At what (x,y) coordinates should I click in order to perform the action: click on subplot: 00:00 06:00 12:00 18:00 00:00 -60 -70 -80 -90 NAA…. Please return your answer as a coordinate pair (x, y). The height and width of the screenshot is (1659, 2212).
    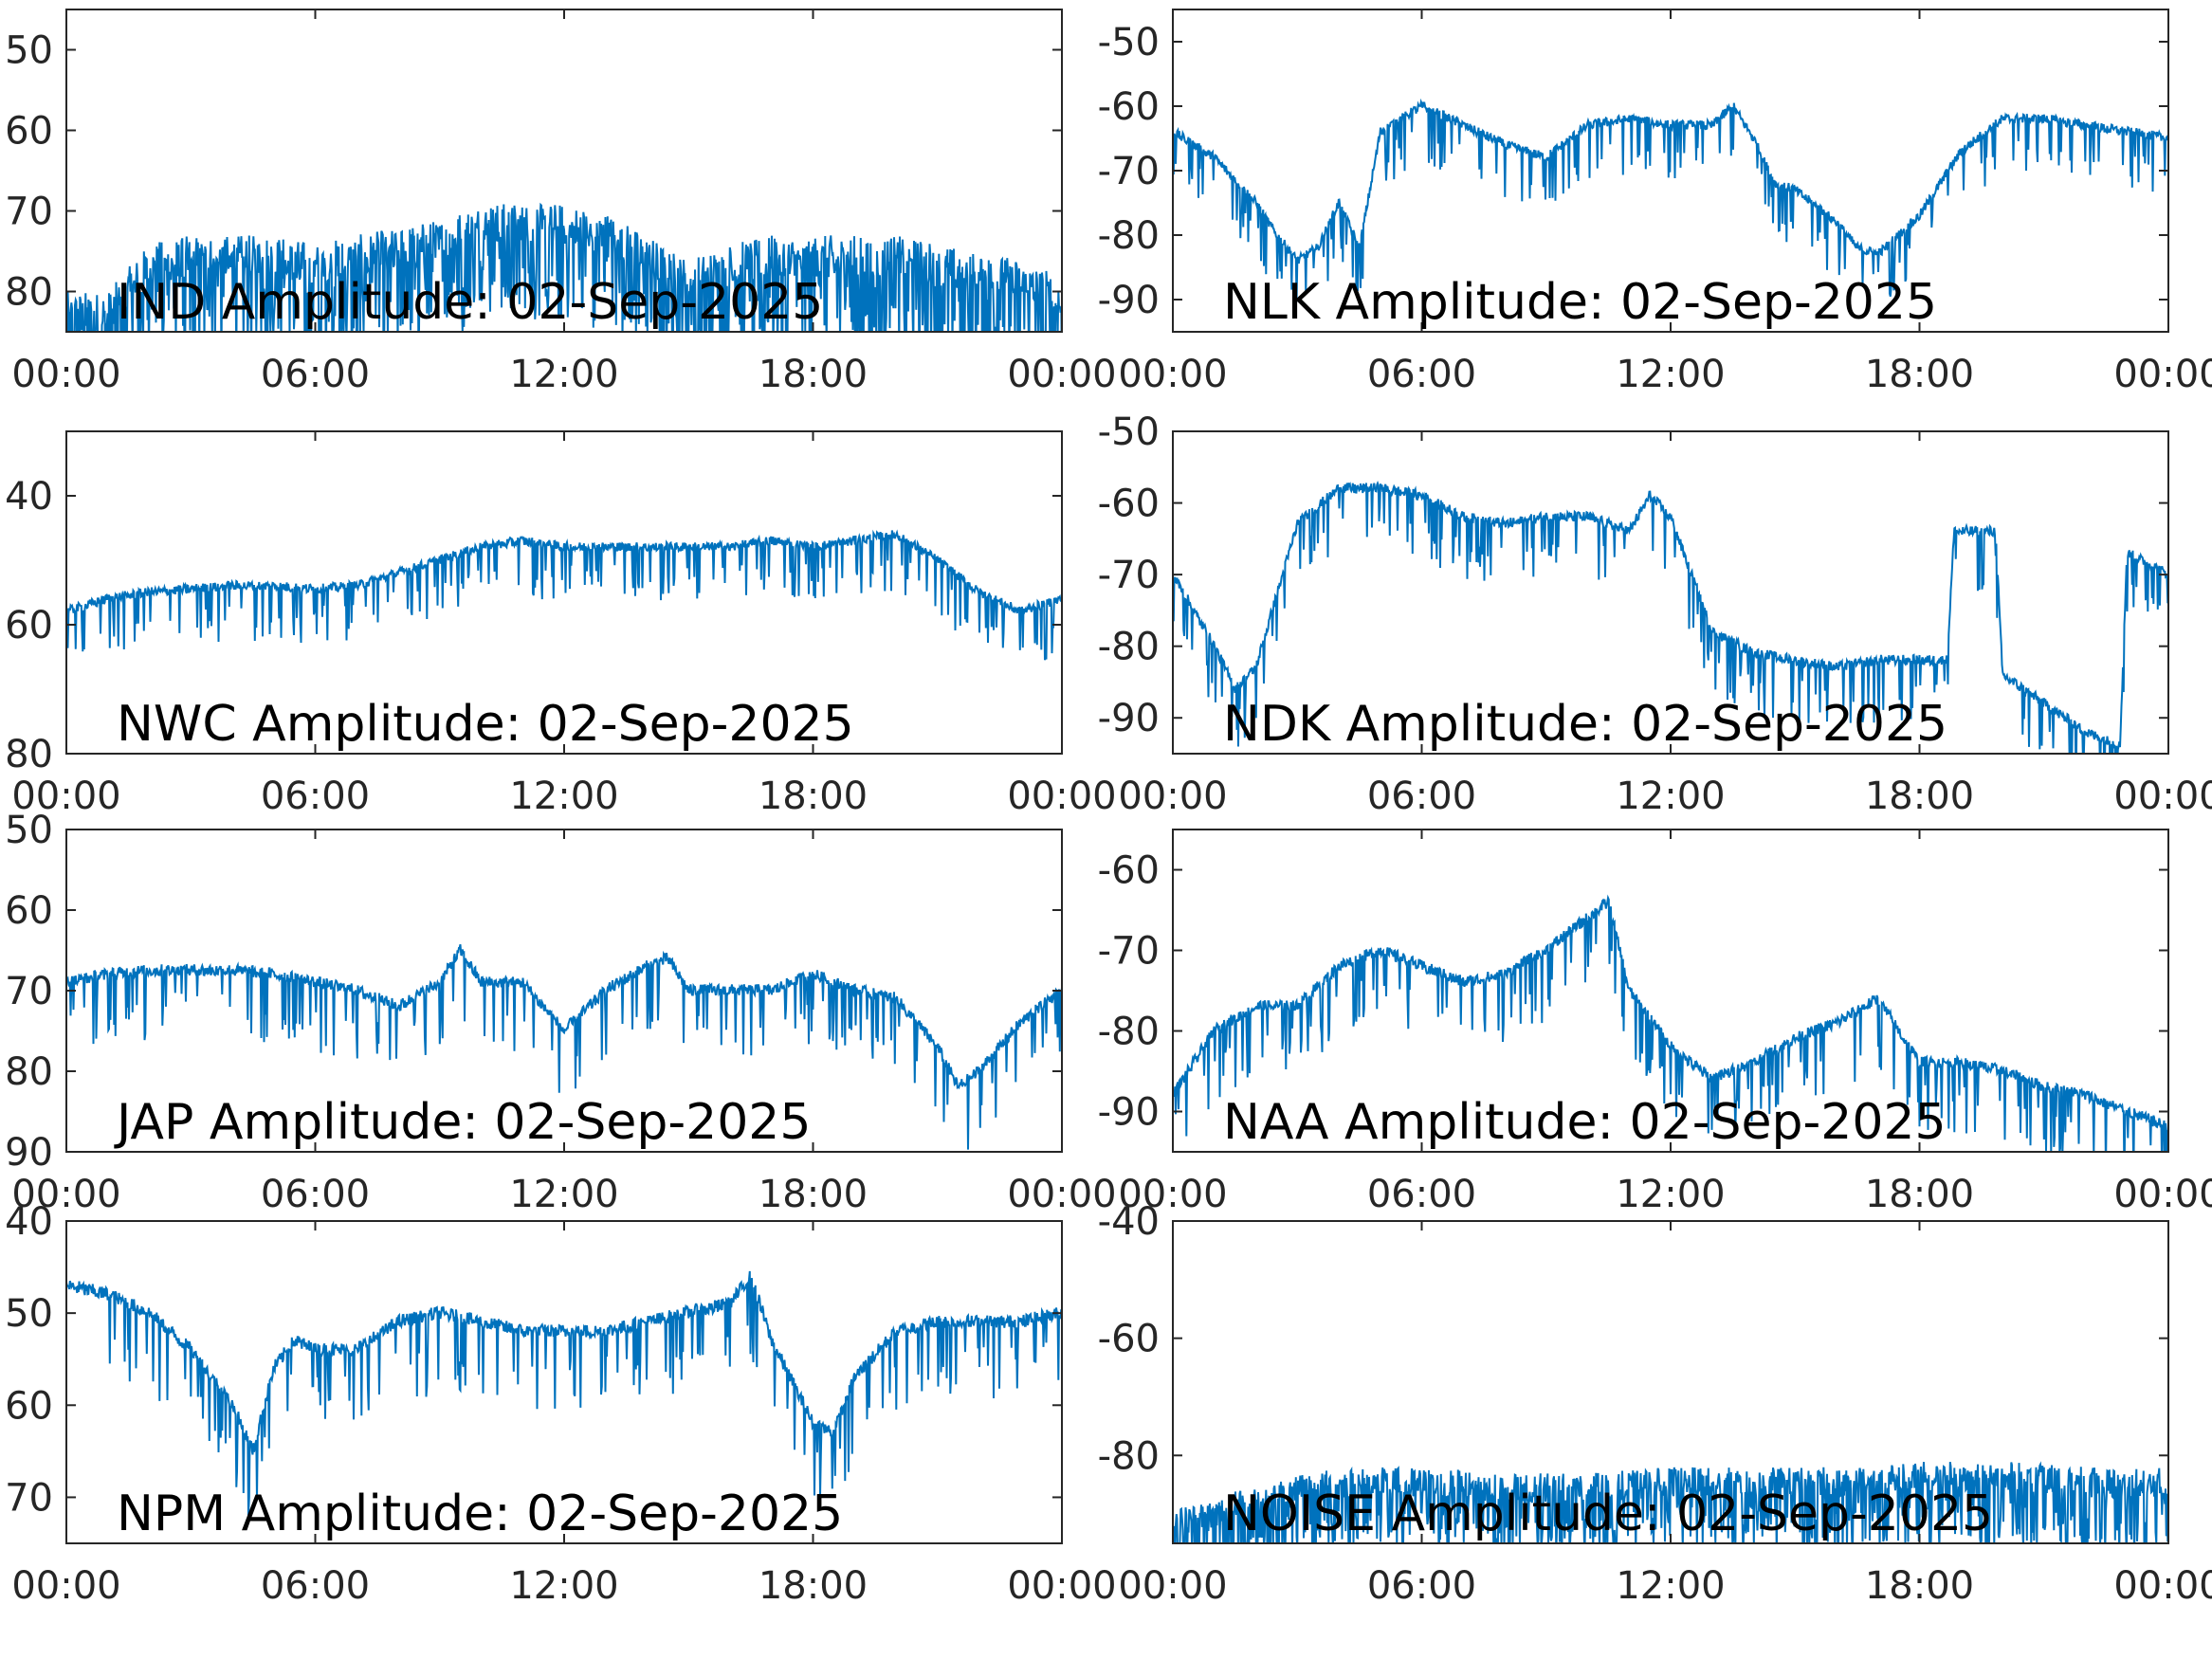
    Looking at the image, I should click on (1655, 1022).